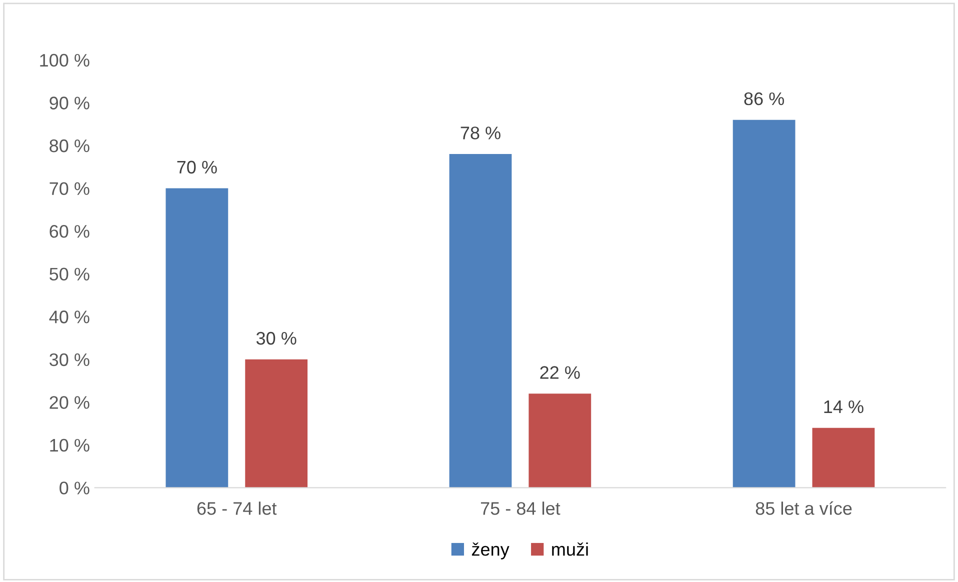 The width and height of the screenshot is (958, 582). I want to click on data-label: 70 %, so click(197, 167).